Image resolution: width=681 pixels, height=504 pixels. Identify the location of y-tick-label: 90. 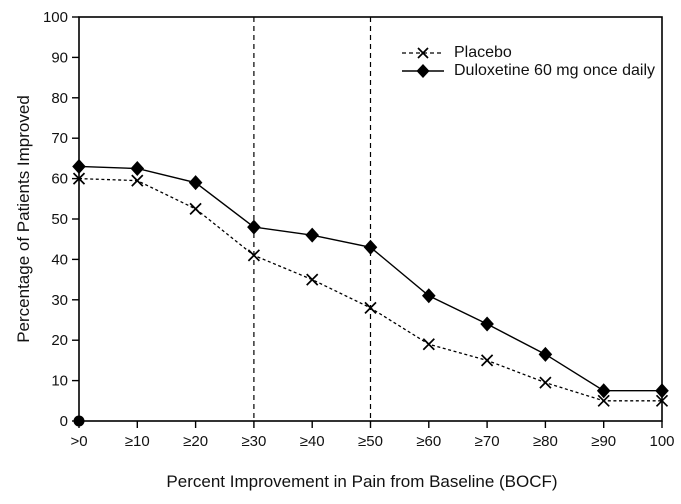
(59, 57).